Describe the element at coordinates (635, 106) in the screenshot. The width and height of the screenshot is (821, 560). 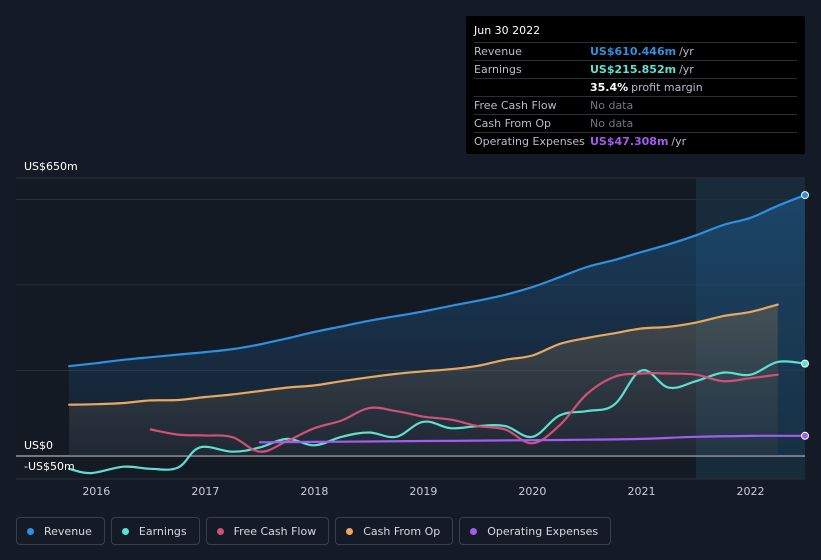
I see `tooltip-row: Free Cash Flow No data` at that location.